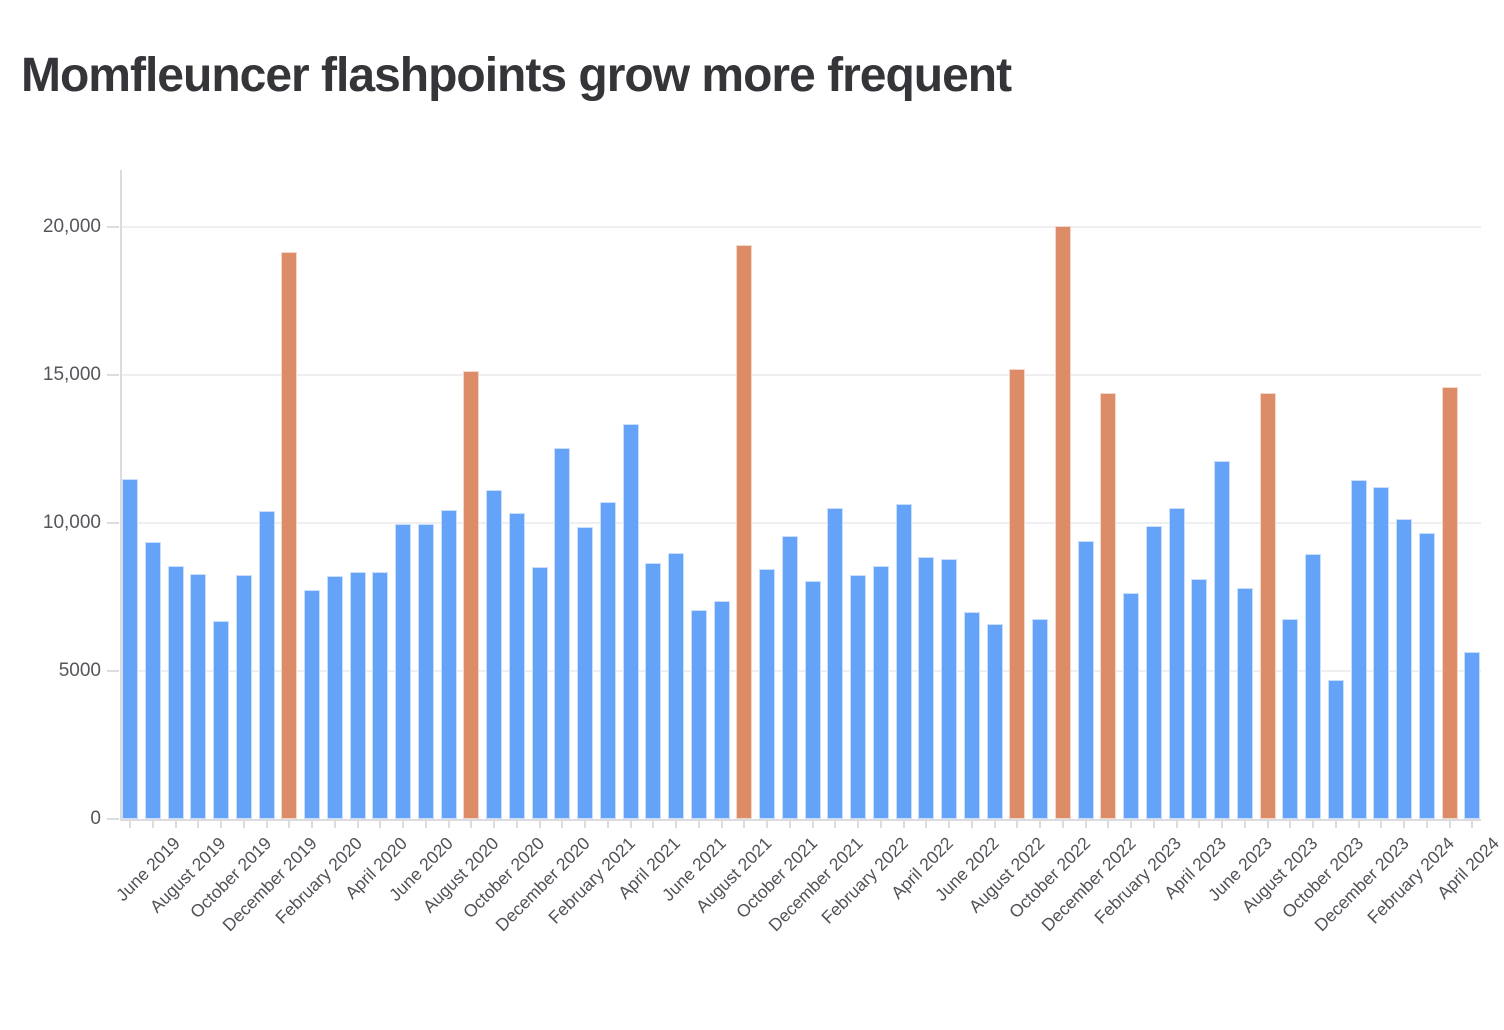 The height and width of the screenshot is (1030, 1504). I want to click on bar-slot: December 2019, so click(269, 552).